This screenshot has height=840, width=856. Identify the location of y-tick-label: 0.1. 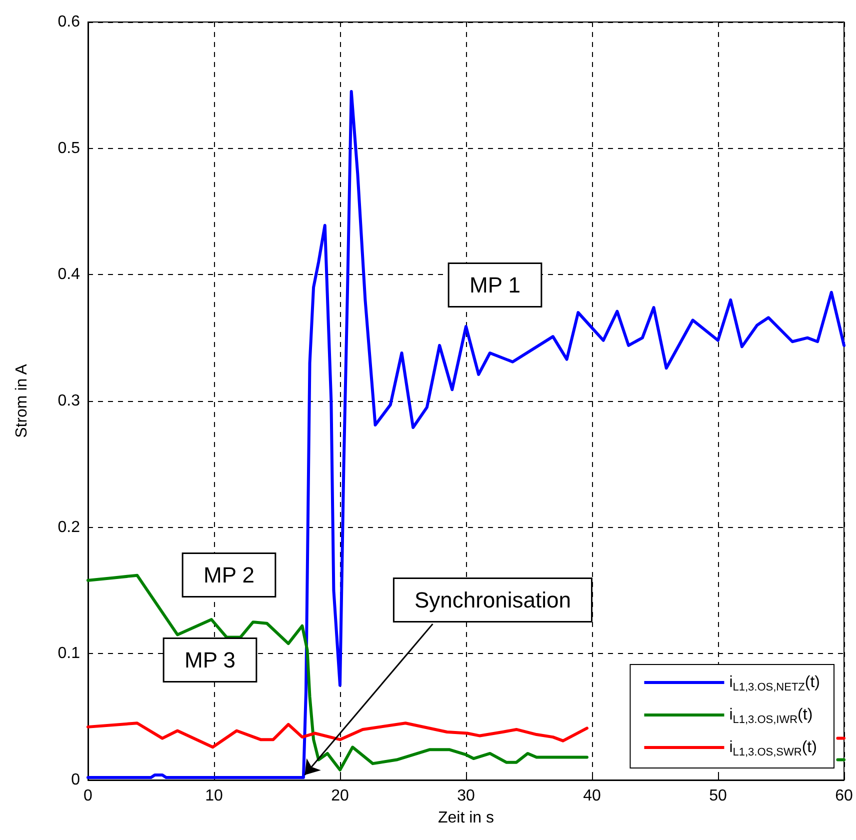
(69, 653).